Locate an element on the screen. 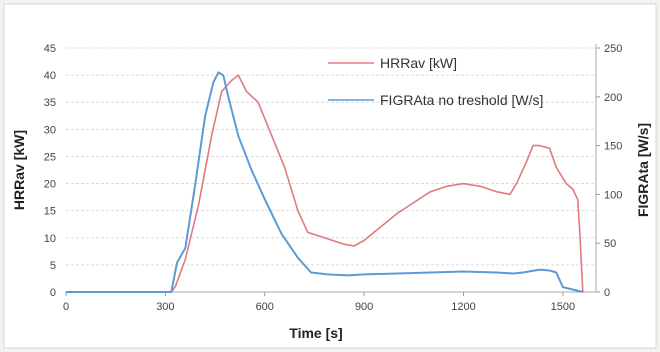  x-tick-label: 300 is located at coordinates (165, 307).